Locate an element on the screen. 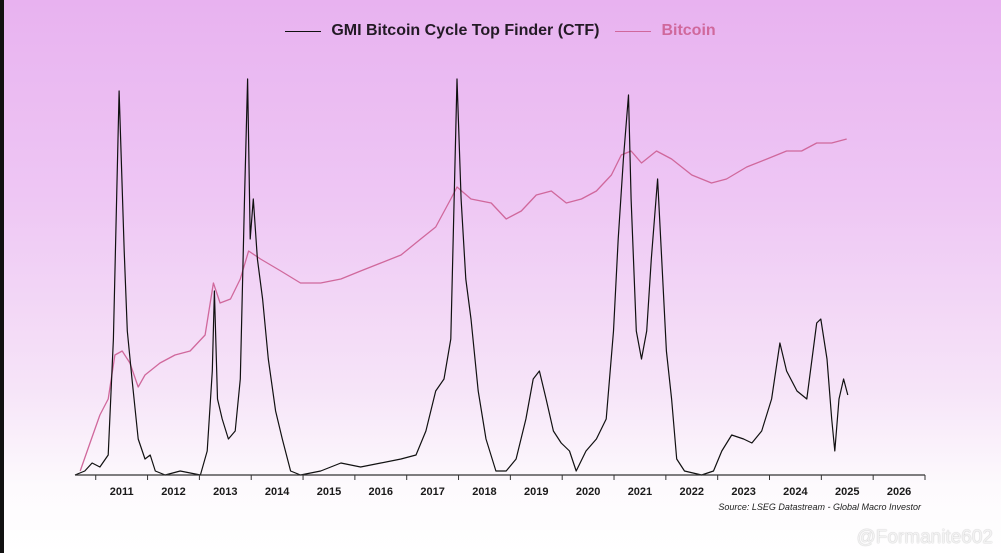 The width and height of the screenshot is (1001, 553). legend-swatch-bitcoin is located at coordinates (633, 31).